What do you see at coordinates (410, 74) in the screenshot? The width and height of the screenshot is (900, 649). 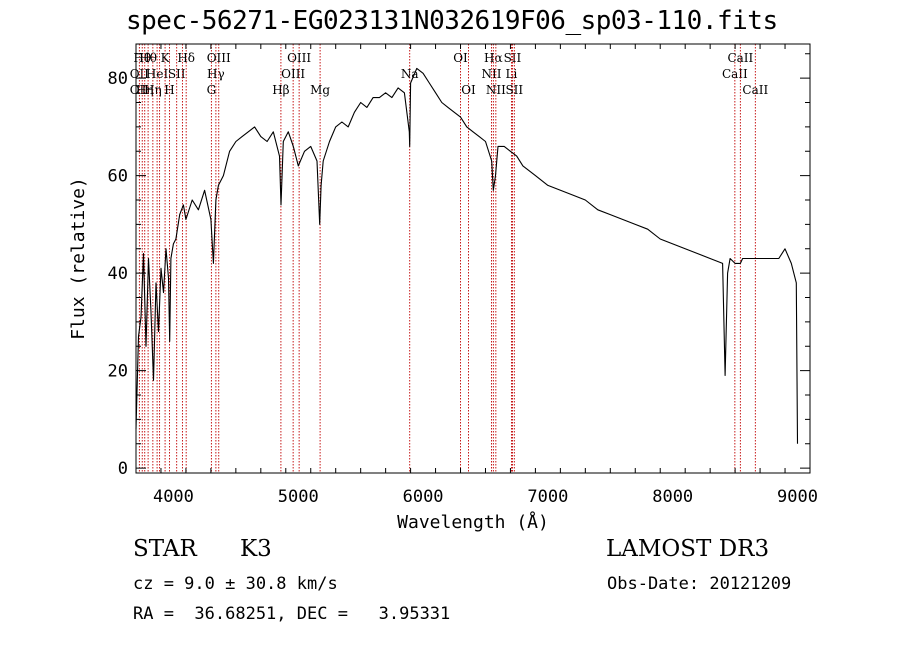 I see `line-label: Na` at bounding box center [410, 74].